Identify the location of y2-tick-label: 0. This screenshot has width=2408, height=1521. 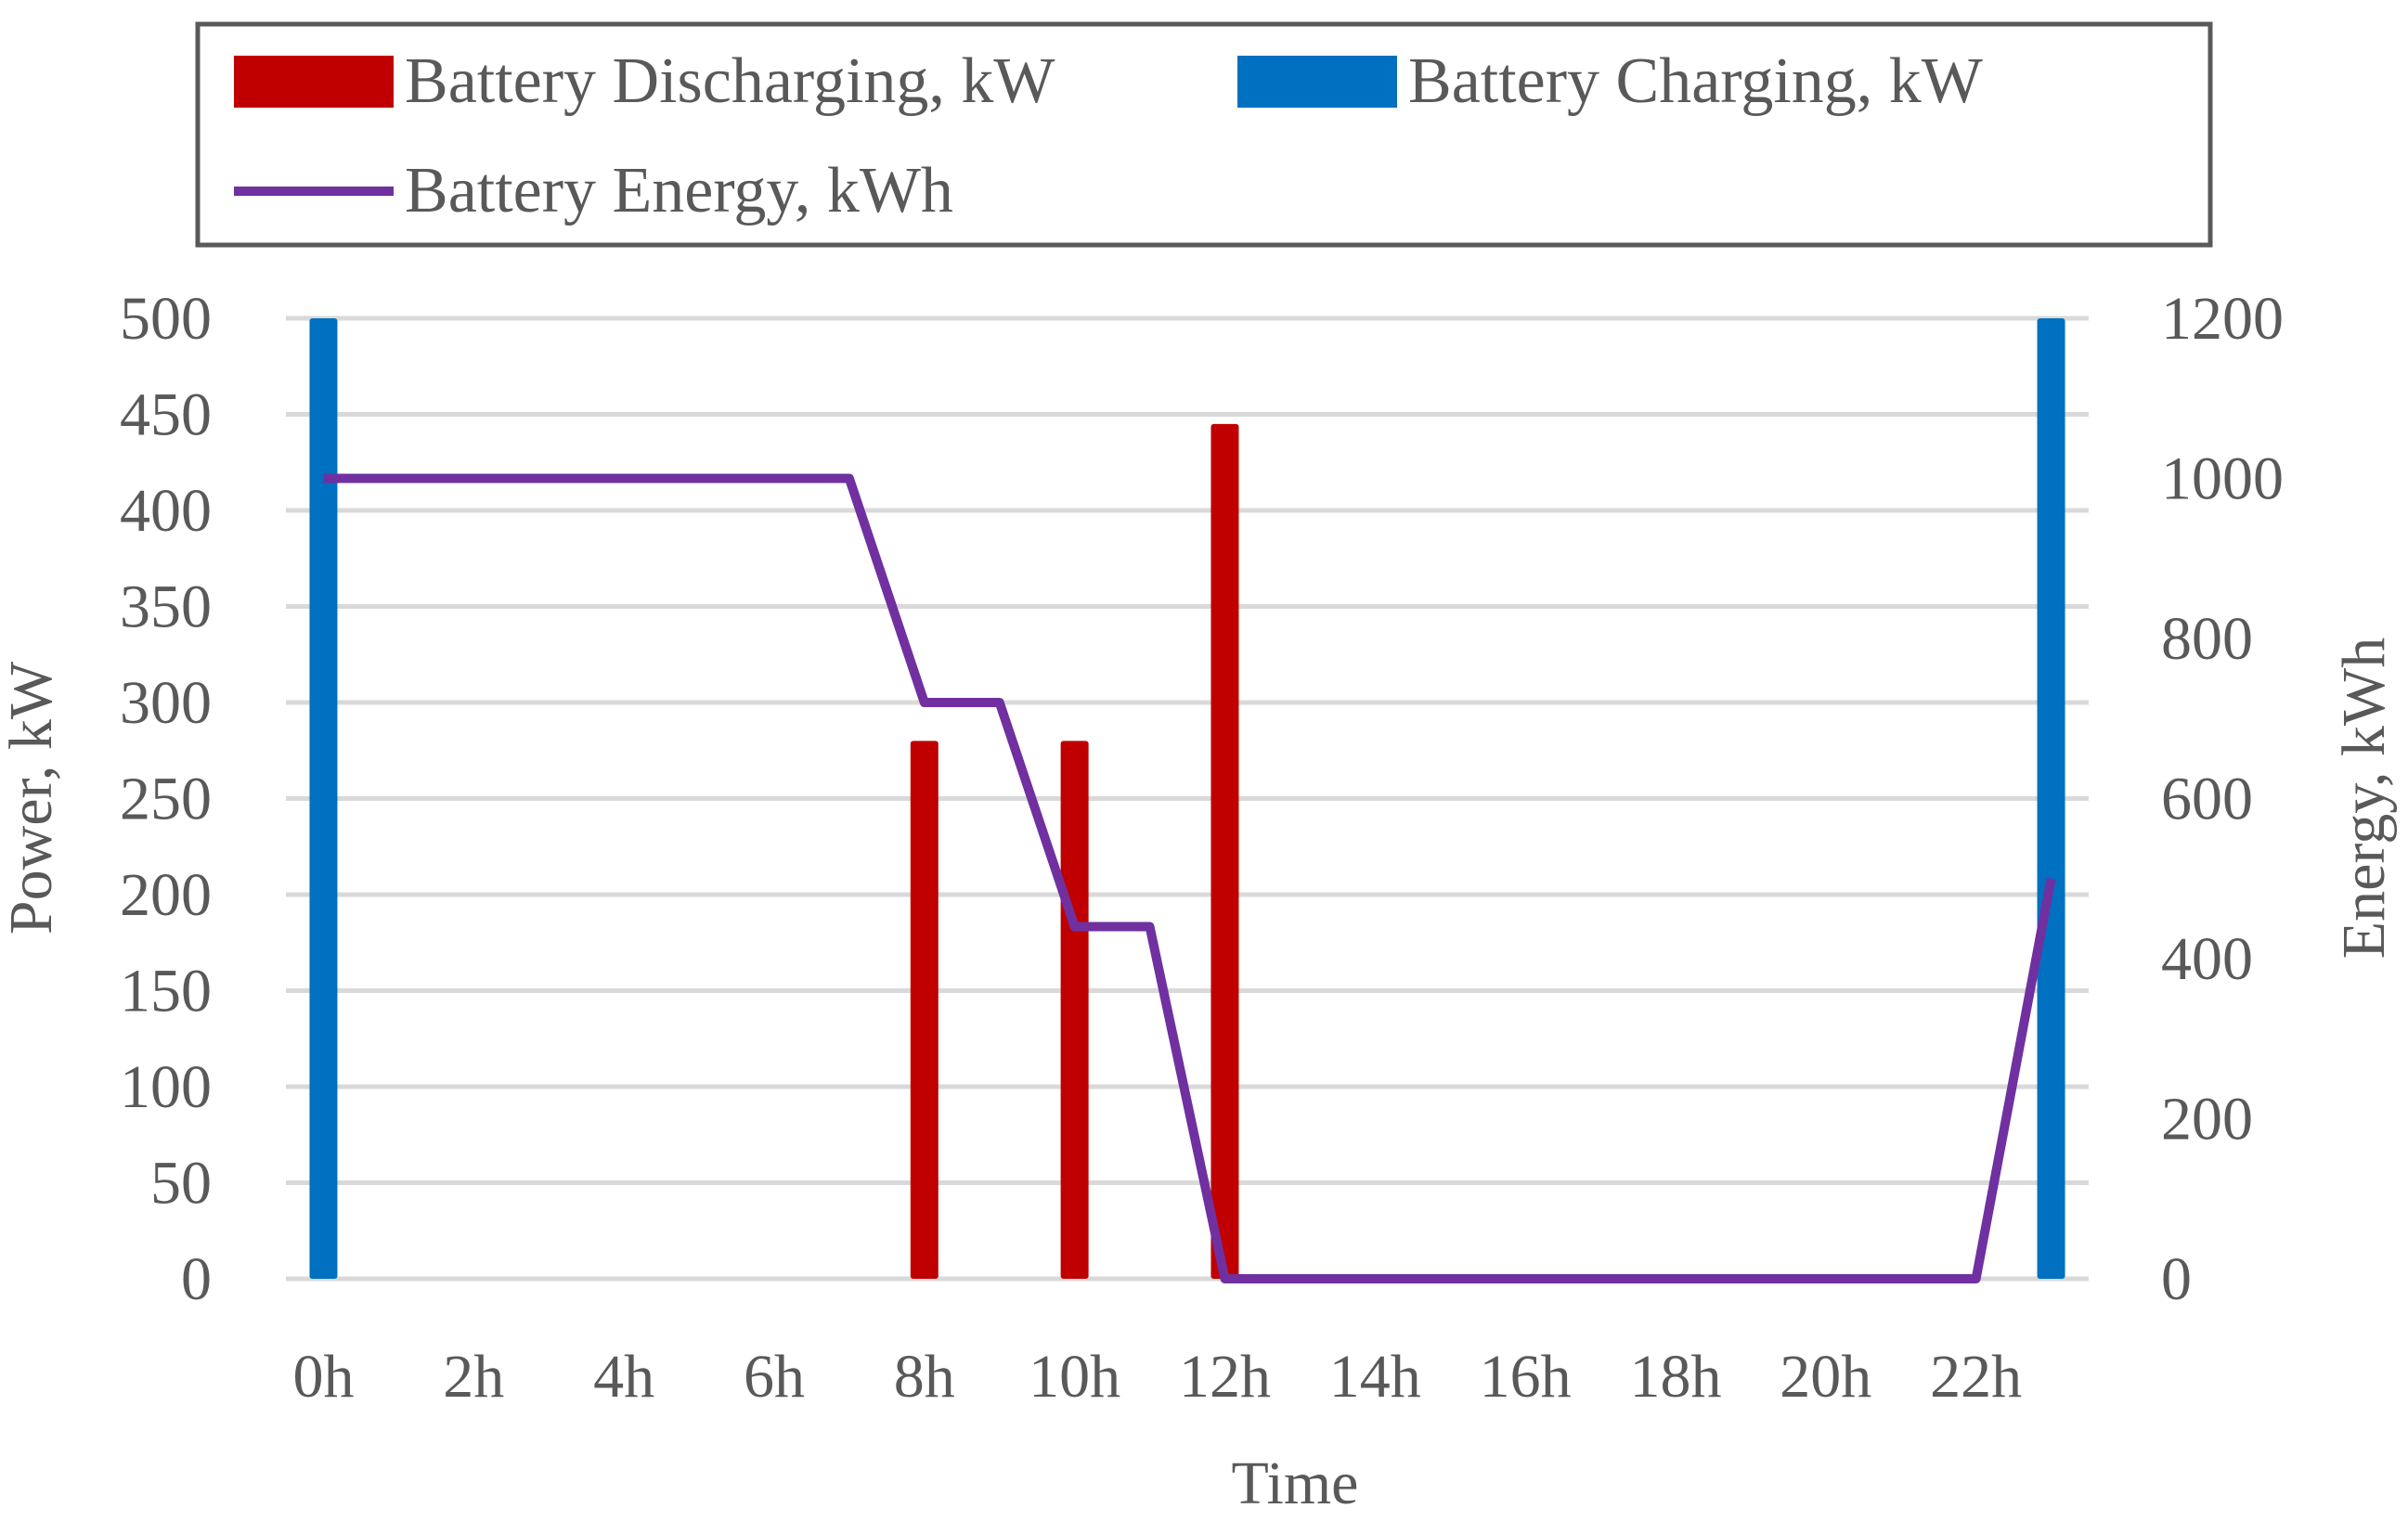
(2176, 1279).